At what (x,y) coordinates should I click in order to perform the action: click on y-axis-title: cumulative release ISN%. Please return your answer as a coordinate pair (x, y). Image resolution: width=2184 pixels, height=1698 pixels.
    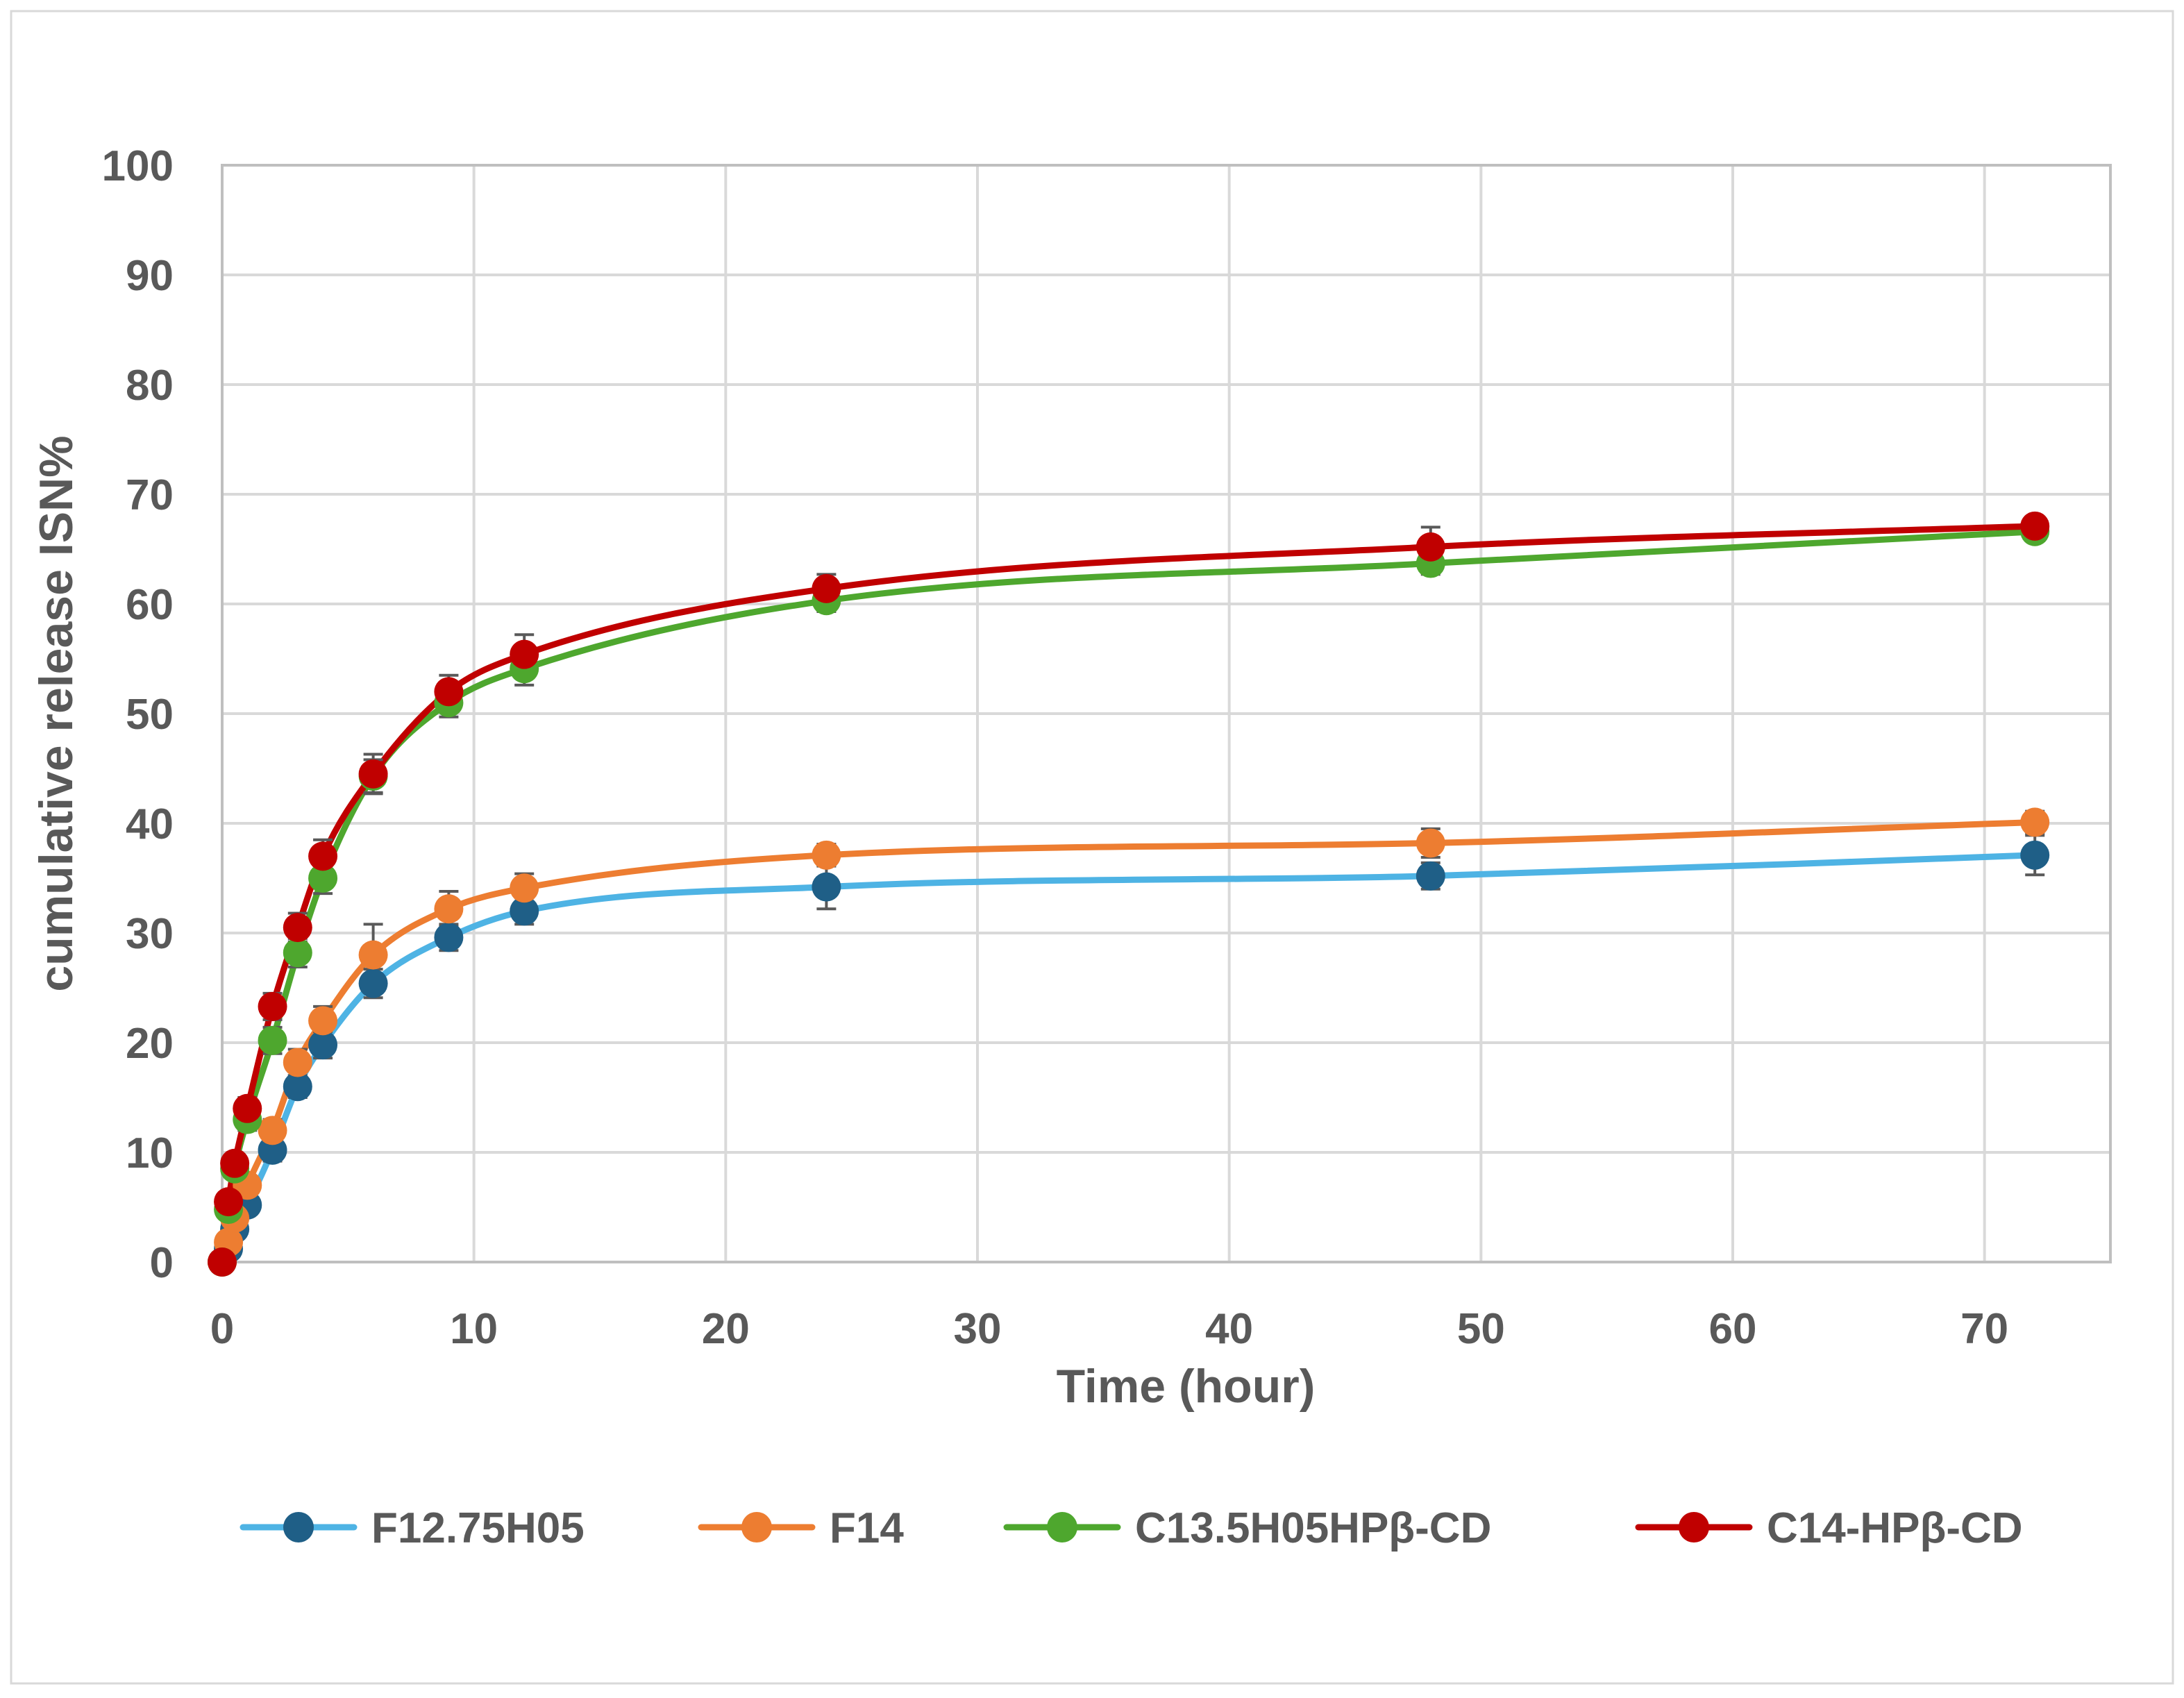
    Looking at the image, I should click on (56, 713).